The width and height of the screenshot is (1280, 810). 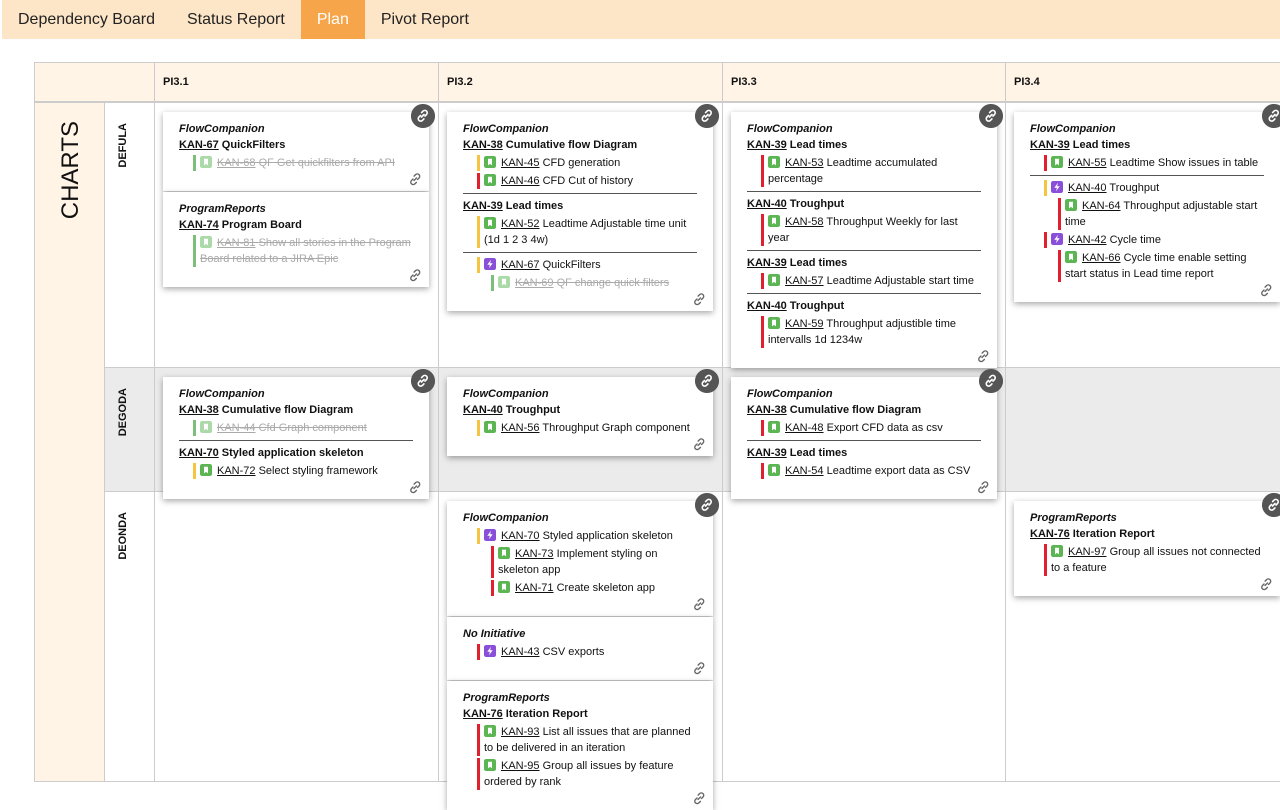 What do you see at coordinates (804, 471) in the screenshot?
I see `issue-key: KAN-54` at bounding box center [804, 471].